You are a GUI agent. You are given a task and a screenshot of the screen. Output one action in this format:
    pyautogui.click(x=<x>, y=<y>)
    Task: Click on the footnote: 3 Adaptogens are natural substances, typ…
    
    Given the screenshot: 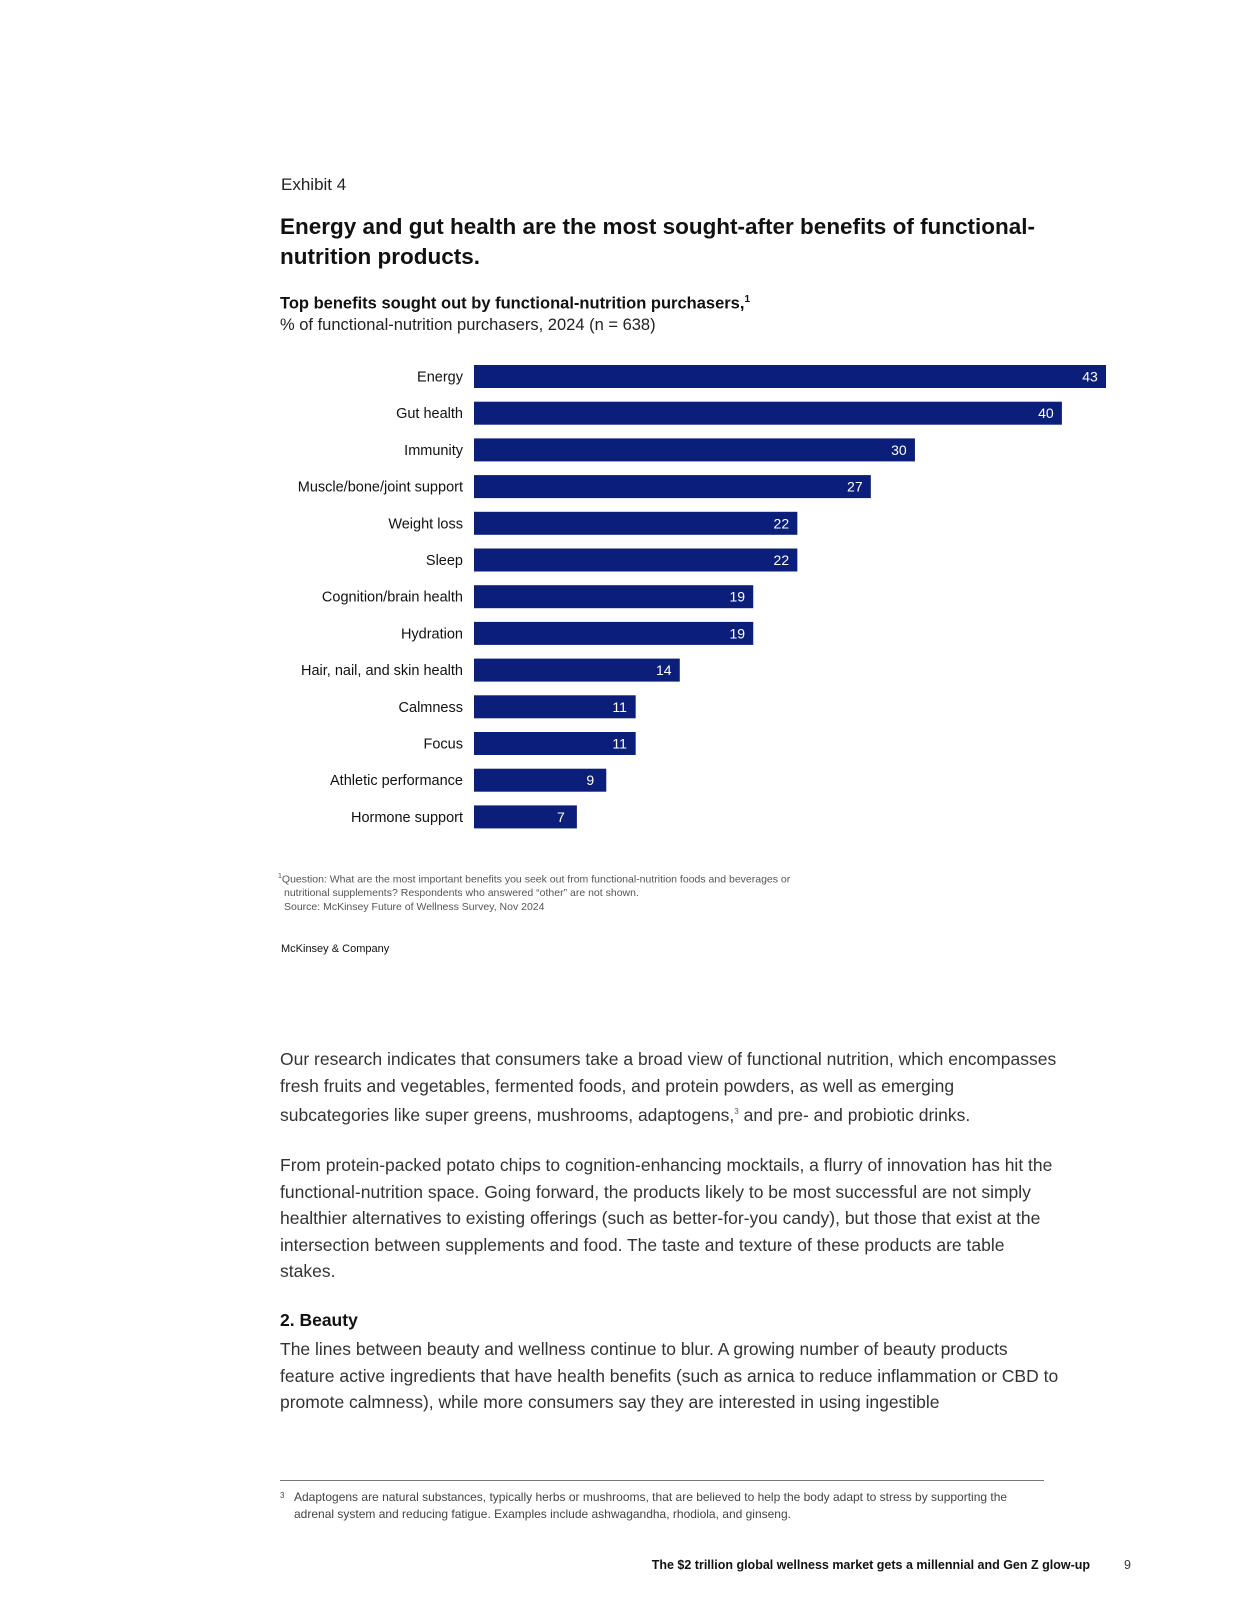 What is the action you would take?
    pyautogui.click(x=660, y=1506)
    